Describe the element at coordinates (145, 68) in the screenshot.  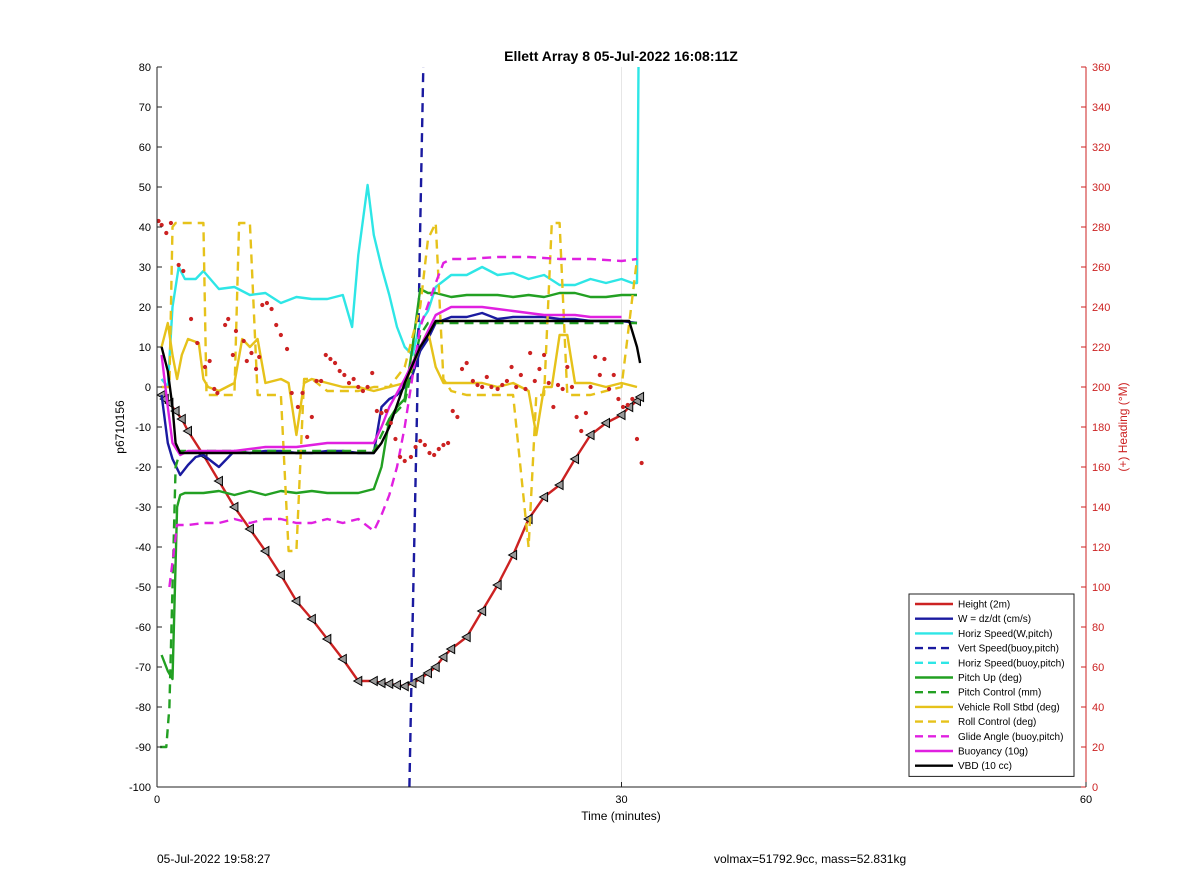
I see `y-tick-label: 80` at that location.